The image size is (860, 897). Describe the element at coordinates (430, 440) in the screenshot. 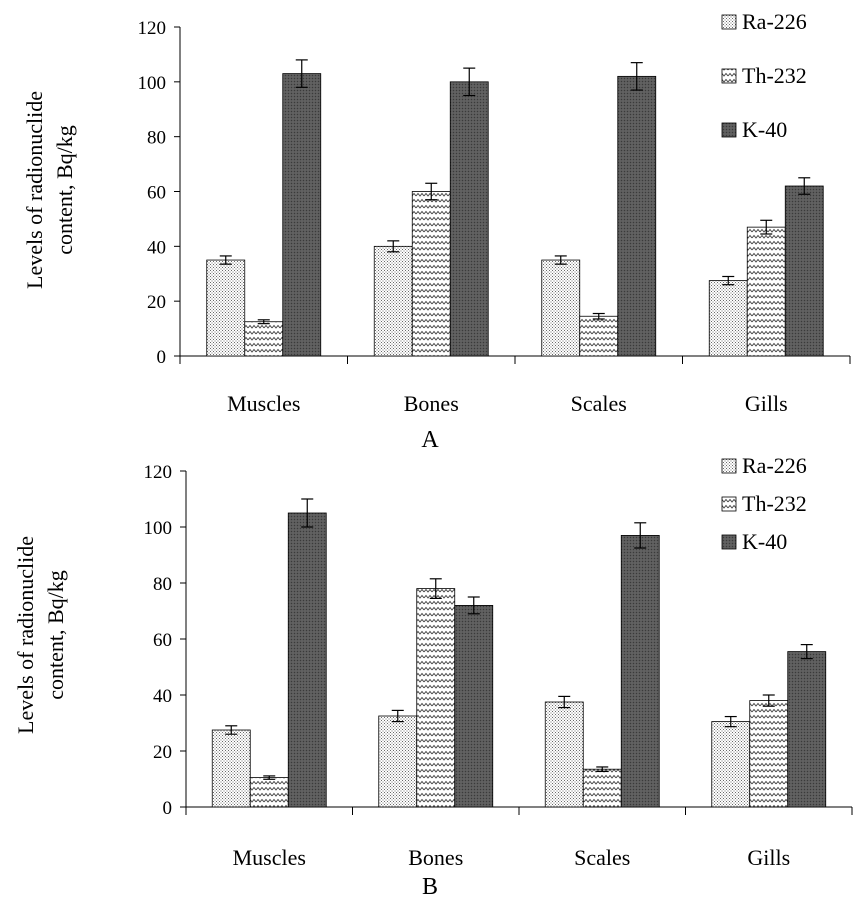

I see `panel-label: A` at that location.